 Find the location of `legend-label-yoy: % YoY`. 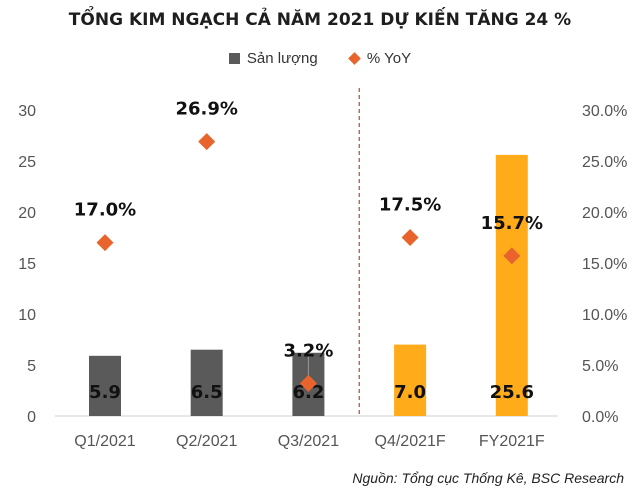

legend-label-yoy: % YoY is located at coordinates (389, 58).